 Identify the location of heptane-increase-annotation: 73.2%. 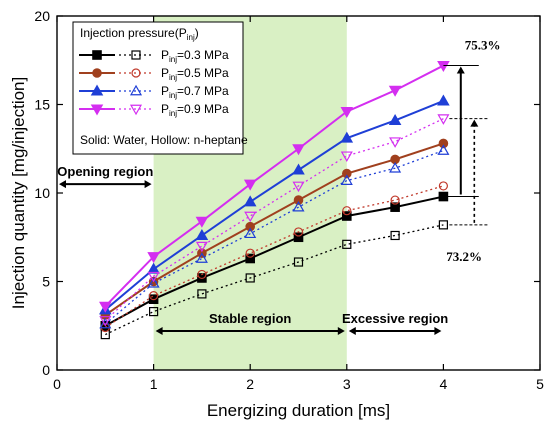
(467, 191).